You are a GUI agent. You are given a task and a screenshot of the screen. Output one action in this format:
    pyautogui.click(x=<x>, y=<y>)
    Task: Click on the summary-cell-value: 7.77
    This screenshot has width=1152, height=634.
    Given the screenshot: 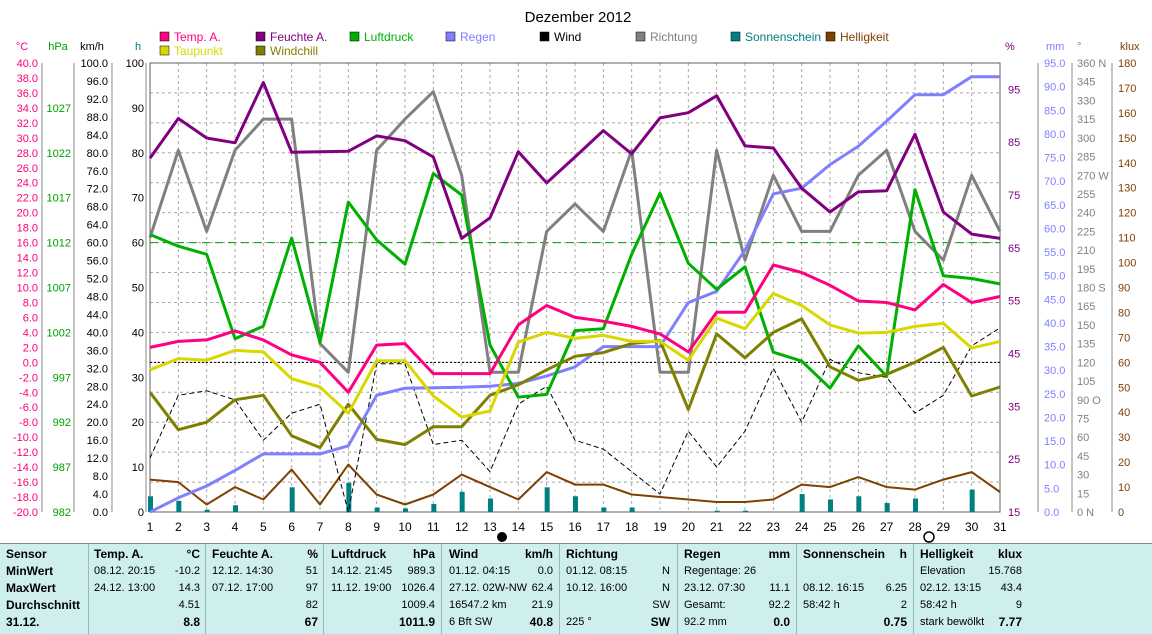 What is the action you would take?
    pyautogui.click(x=1010, y=622)
    